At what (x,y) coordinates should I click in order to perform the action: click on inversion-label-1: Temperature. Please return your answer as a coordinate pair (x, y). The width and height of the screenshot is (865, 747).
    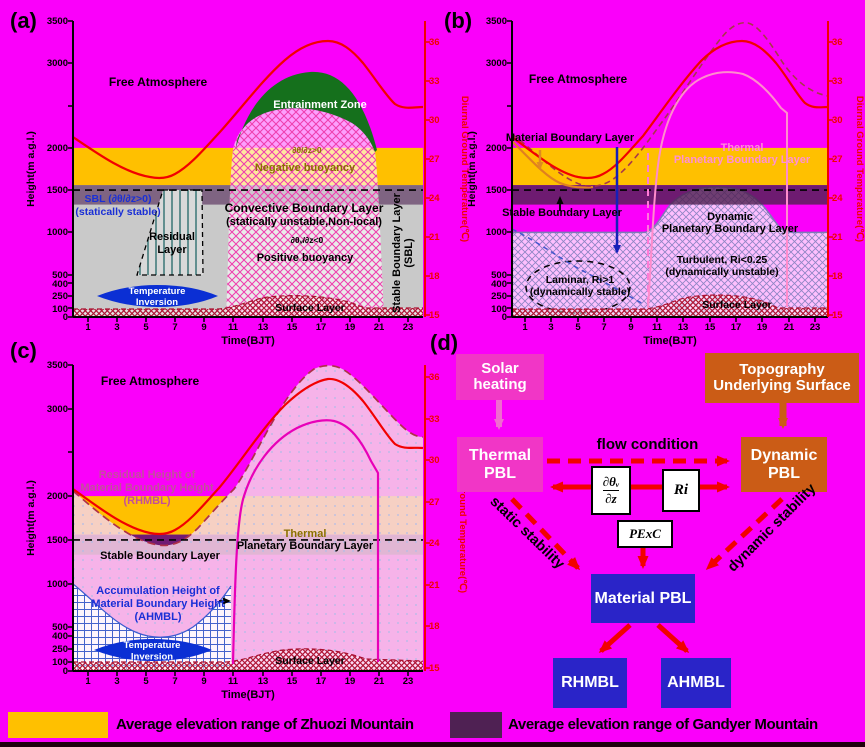
    Looking at the image, I should click on (157, 291).